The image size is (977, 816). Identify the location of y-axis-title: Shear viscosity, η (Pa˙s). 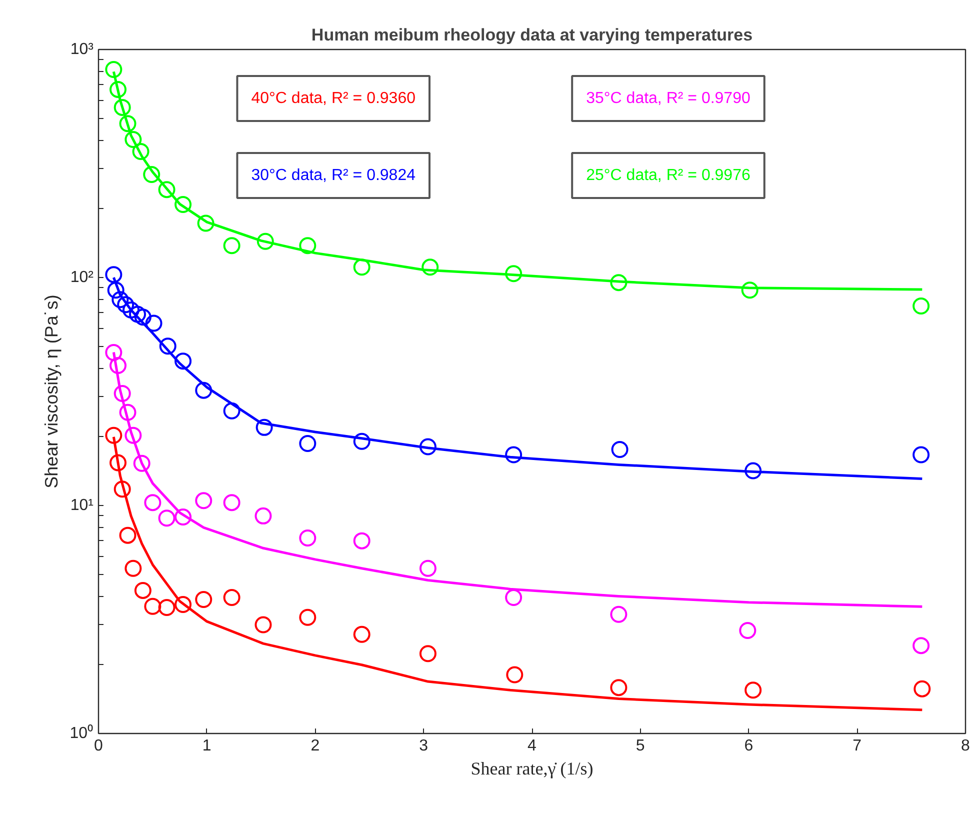
(52, 391).